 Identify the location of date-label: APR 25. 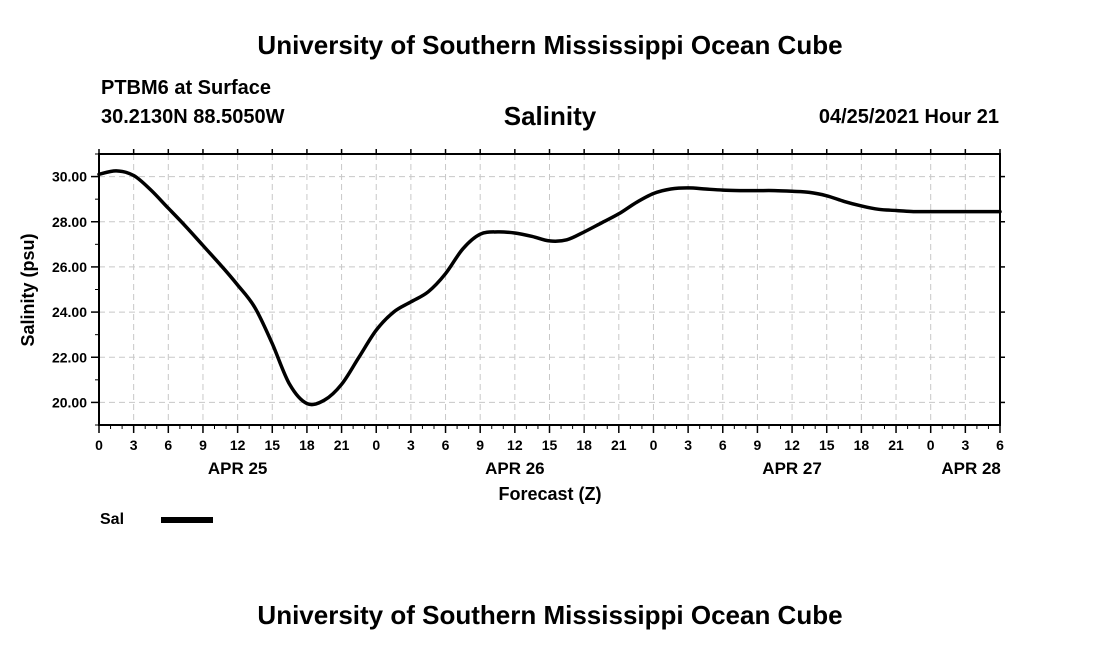
(238, 468).